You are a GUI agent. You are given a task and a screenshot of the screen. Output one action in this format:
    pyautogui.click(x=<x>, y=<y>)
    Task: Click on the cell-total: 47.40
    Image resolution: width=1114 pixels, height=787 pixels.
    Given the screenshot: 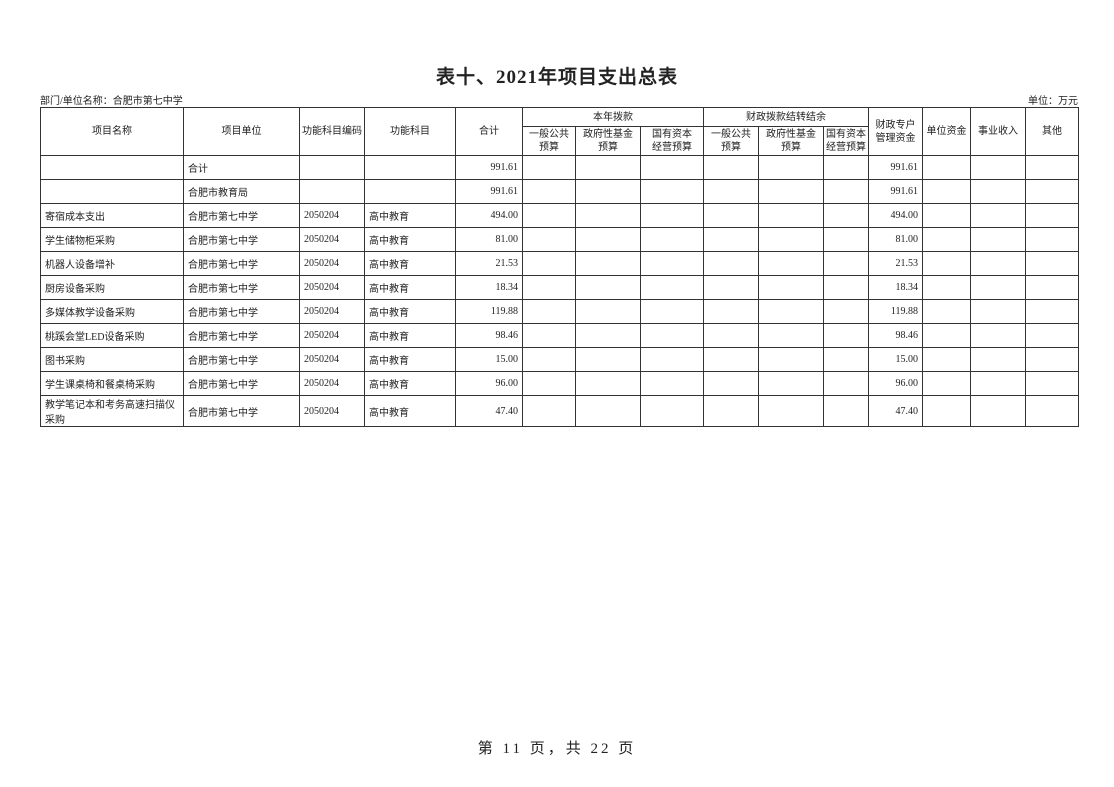 What is the action you would take?
    pyautogui.click(x=489, y=411)
    